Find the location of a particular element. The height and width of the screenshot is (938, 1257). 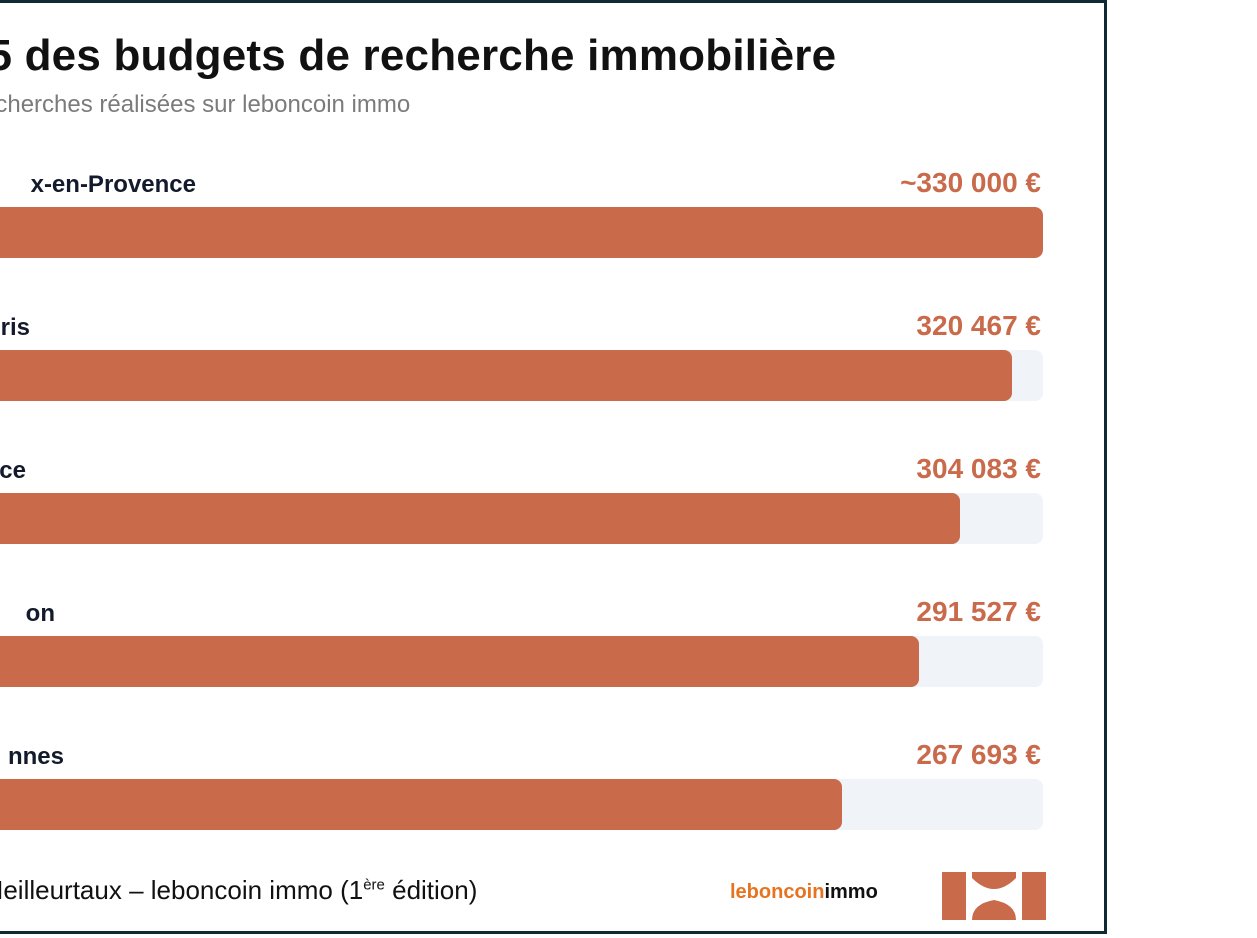

value-label: 320 467 € is located at coordinates (978, 325).